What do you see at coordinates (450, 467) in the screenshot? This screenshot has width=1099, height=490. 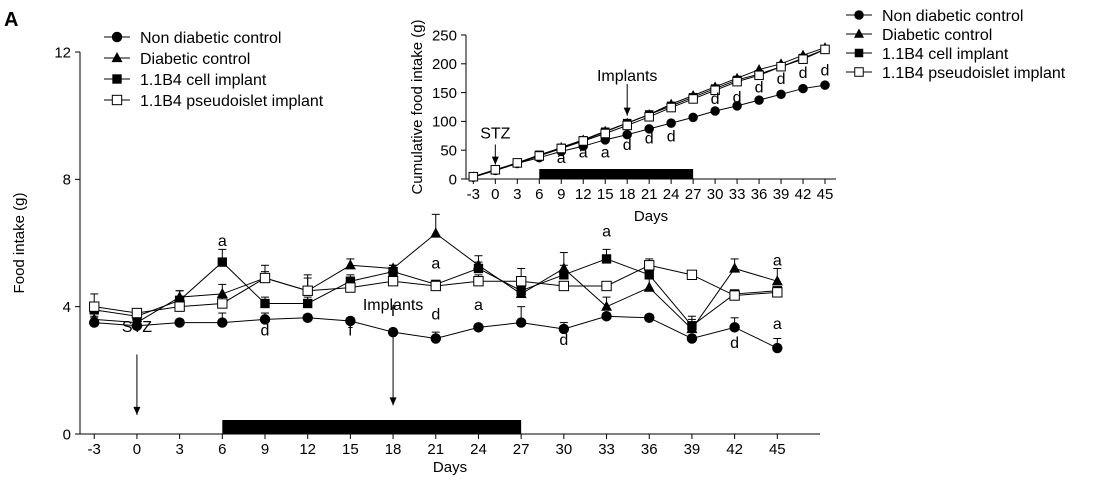 I see `x-axis-label: Days` at bounding box center [450, 467].